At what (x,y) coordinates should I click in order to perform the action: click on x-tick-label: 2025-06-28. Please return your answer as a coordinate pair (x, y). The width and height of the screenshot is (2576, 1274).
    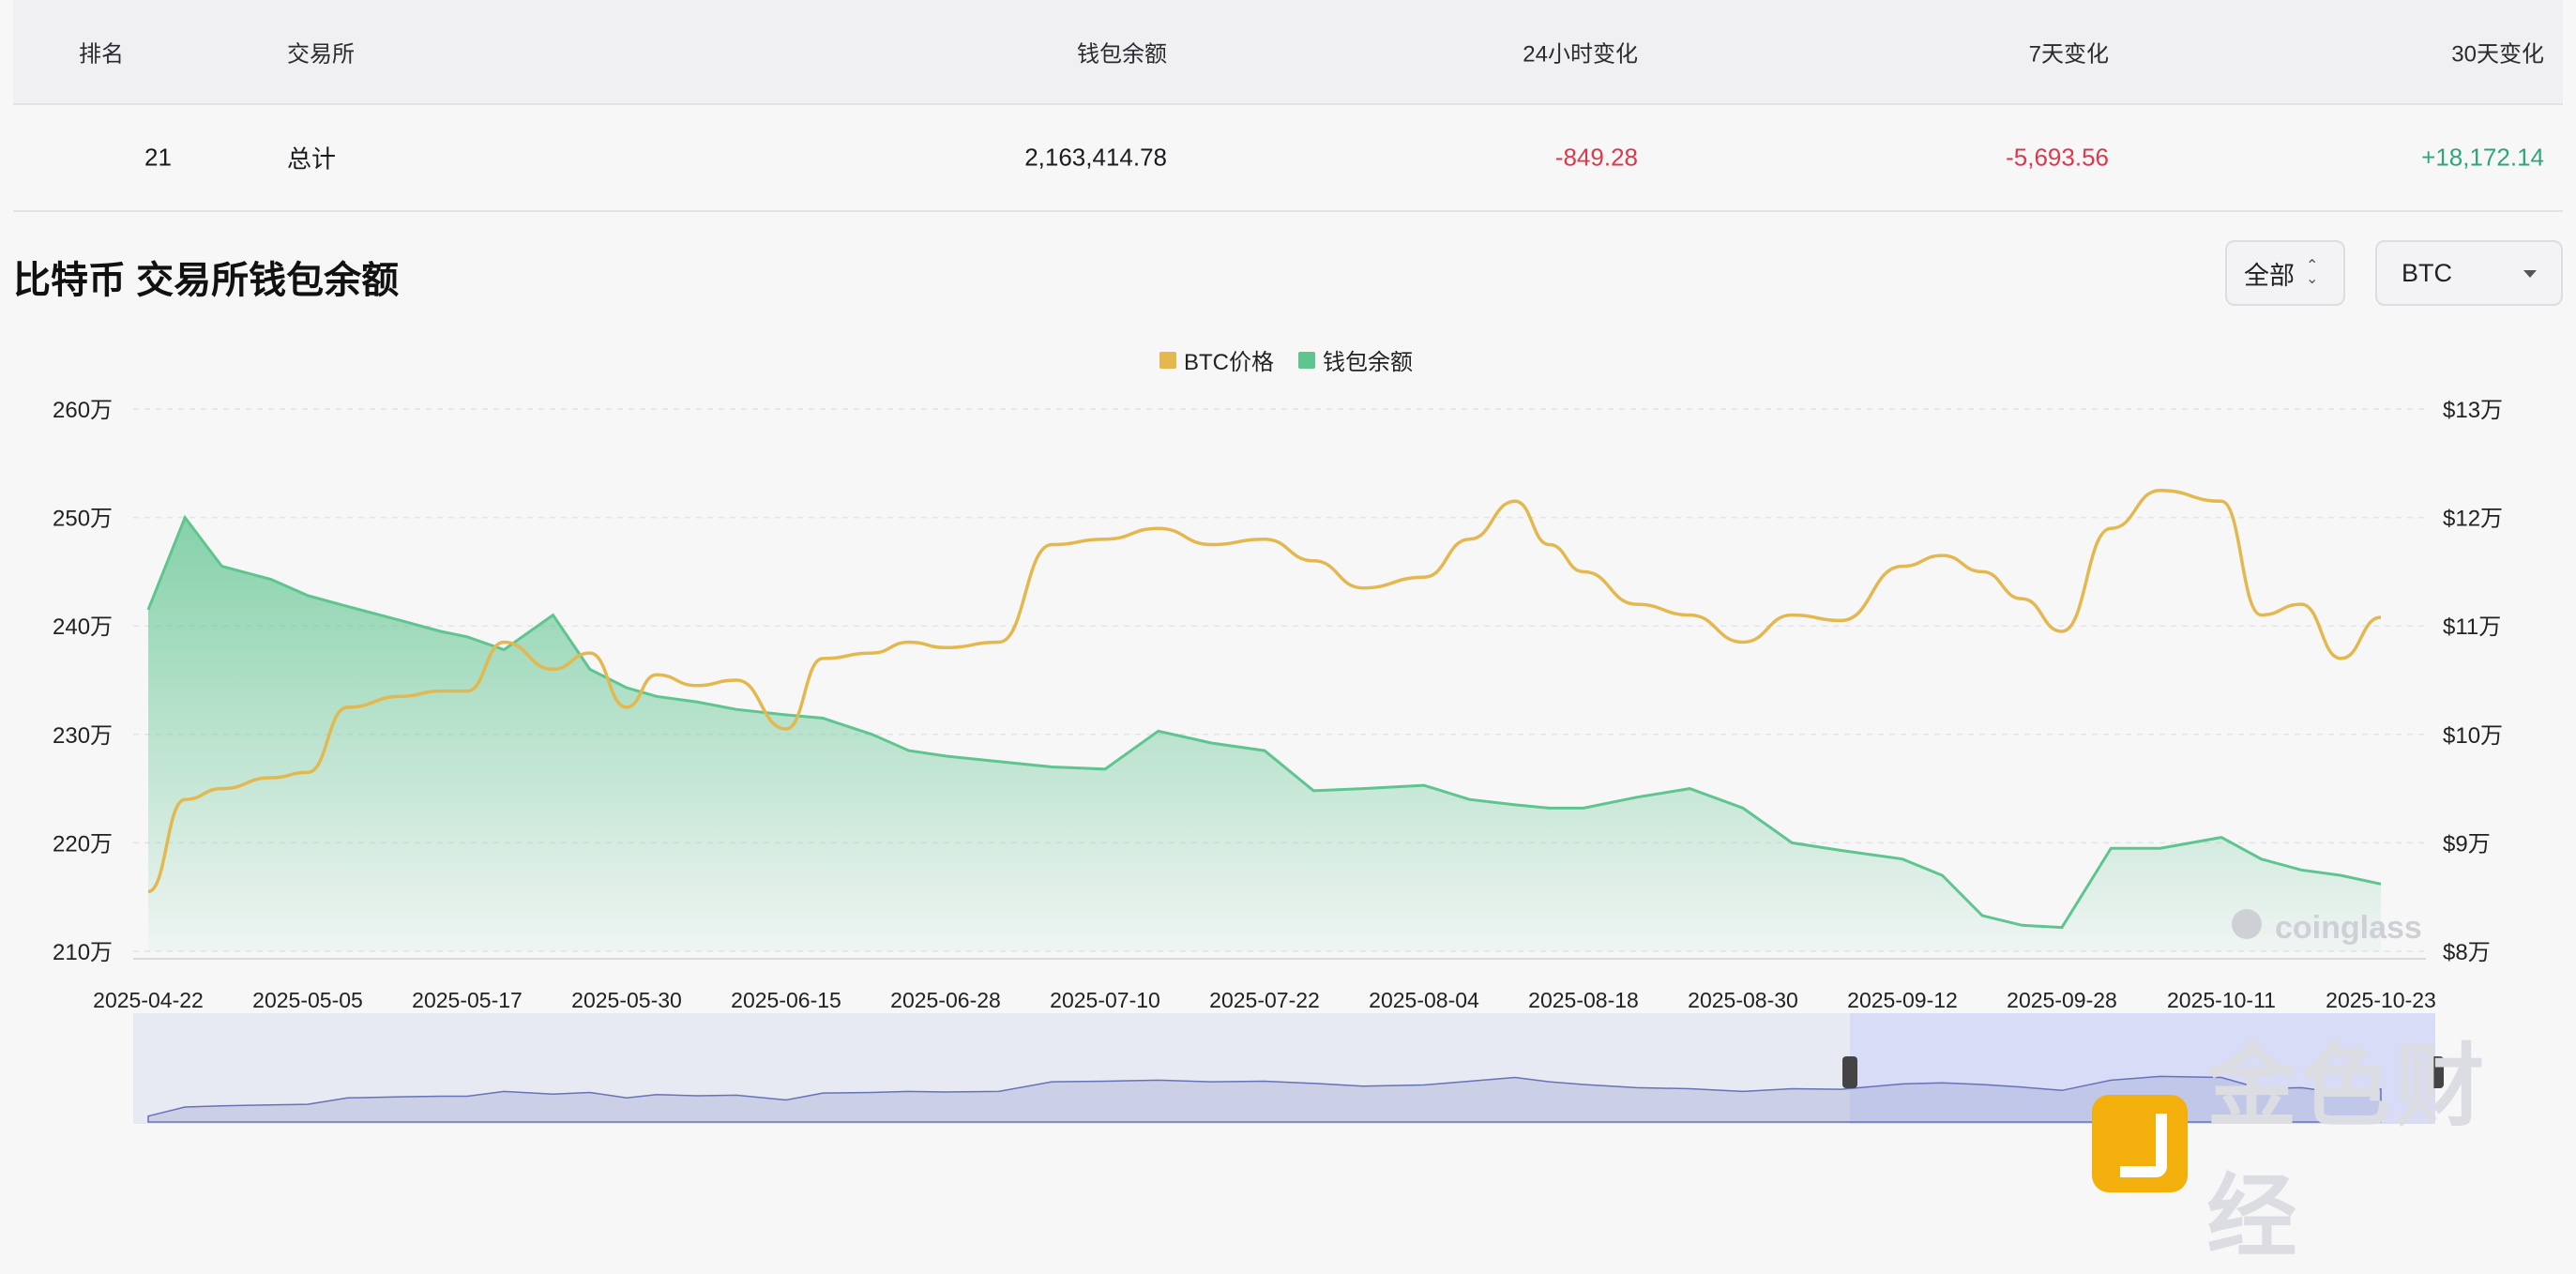
    Looking at the image, I should click on (945, 1000).